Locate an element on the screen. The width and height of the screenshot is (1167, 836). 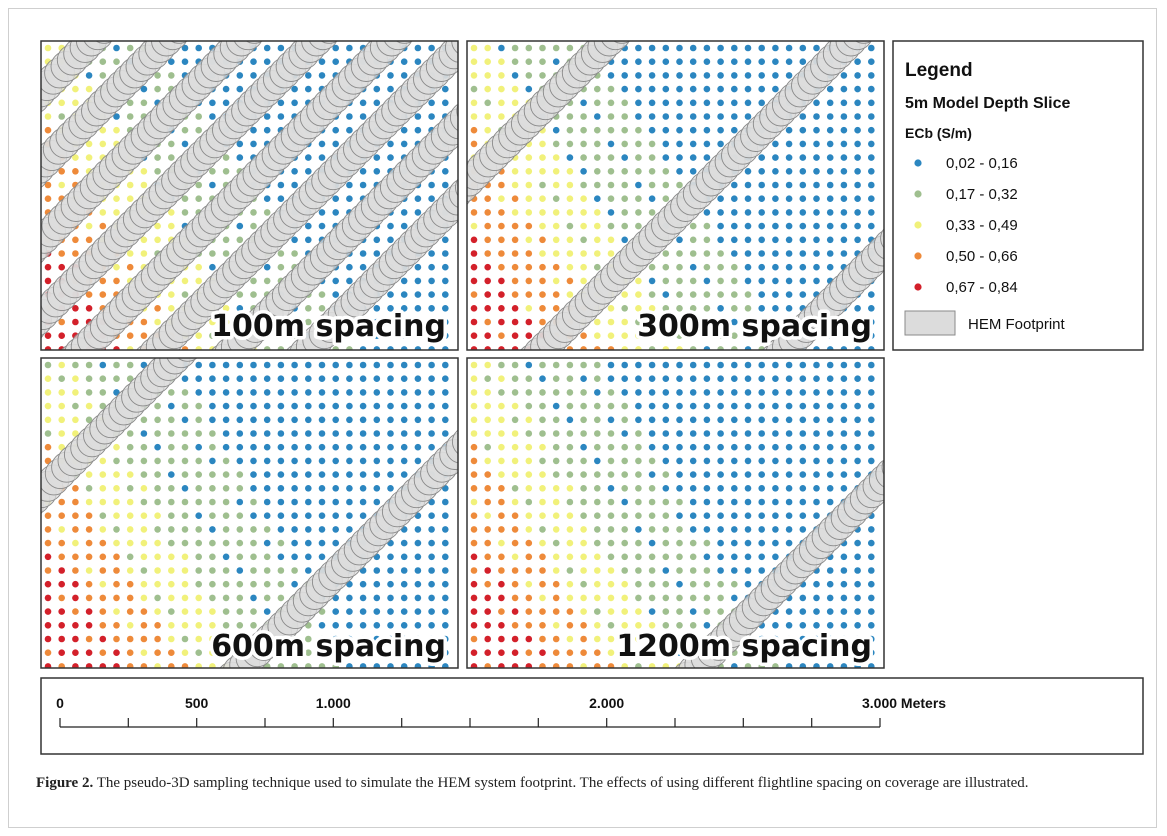
panel-label-100m: 100m spacing is located at coordinates (328, 326).